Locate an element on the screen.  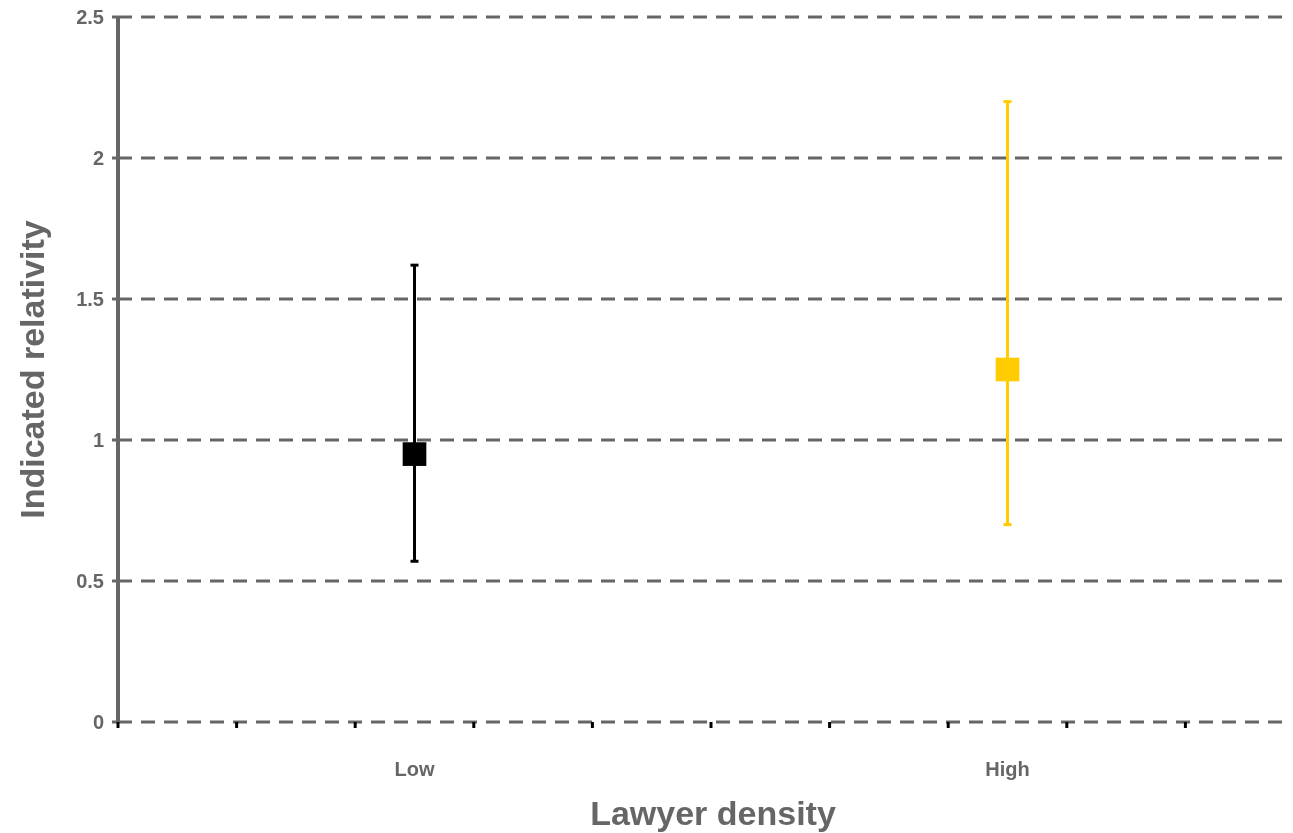
y-axis-title: Indicated relativity is located at coordinates (32, 369).